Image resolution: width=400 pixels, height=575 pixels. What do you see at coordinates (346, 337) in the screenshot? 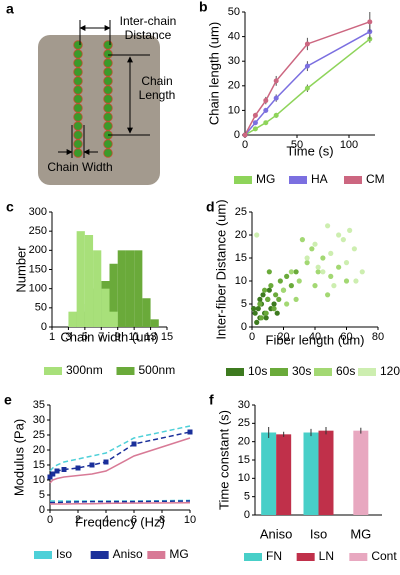
I see `x-tick-label: 60` at bounding box center [346, 337].